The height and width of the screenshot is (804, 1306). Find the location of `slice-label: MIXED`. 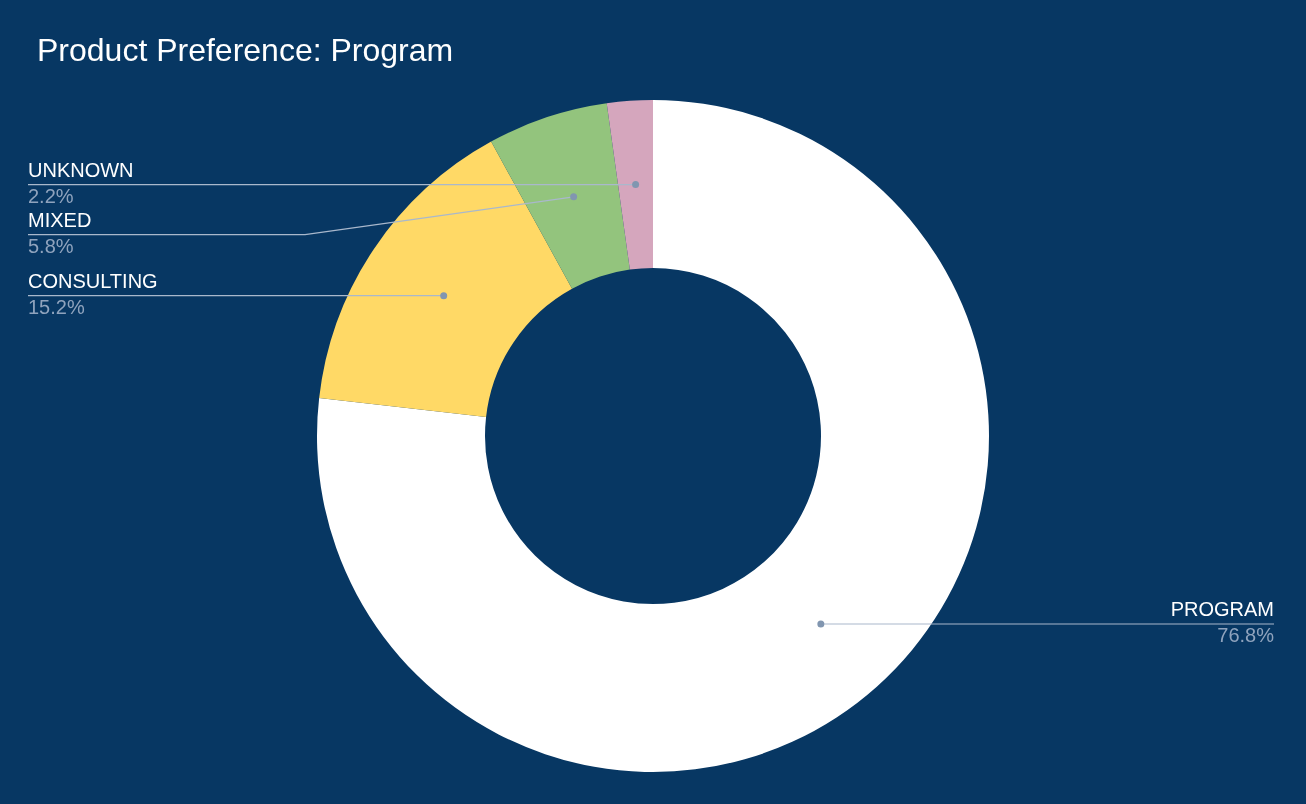

slice-label: MIXED is located at coordinates (60, 220).